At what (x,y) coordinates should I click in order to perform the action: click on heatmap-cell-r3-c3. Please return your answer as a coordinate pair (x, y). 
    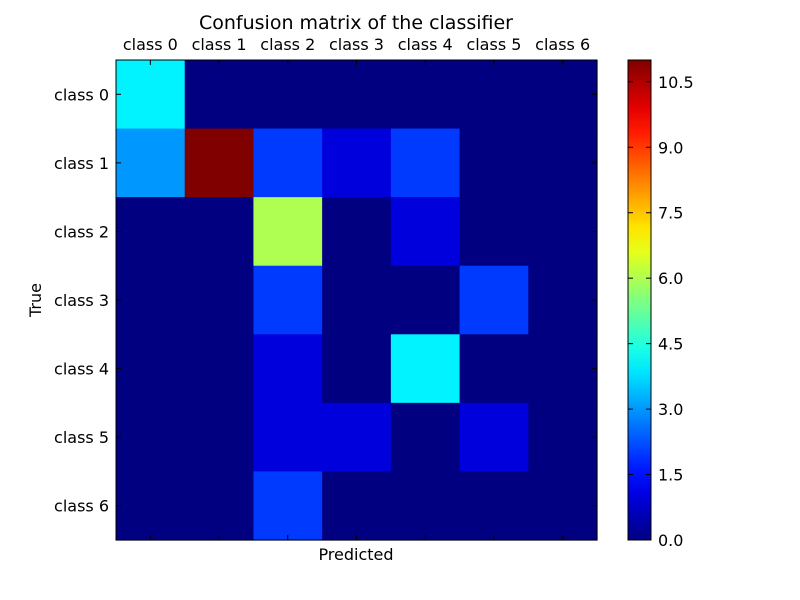
    Looking at the image, I should click on (357, 300).